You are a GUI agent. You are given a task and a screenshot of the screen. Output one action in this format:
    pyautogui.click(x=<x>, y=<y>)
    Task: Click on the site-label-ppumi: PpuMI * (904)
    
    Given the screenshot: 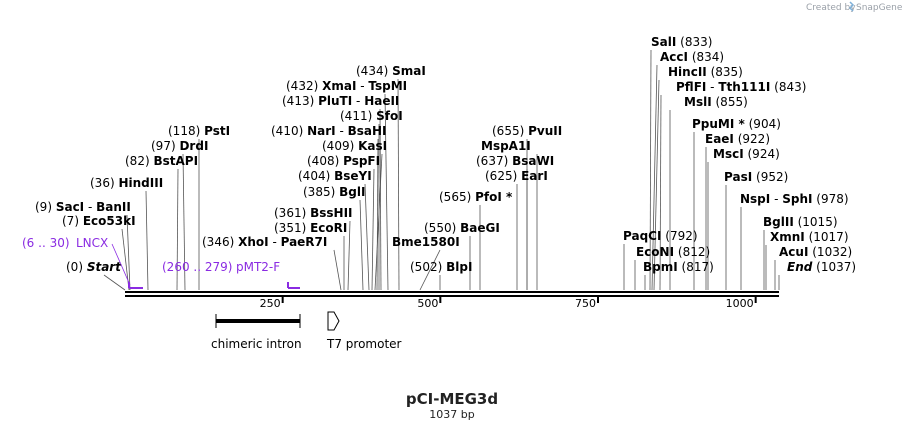 What is the action you would take?
    pyautogui.click(x=736, y=124)
    